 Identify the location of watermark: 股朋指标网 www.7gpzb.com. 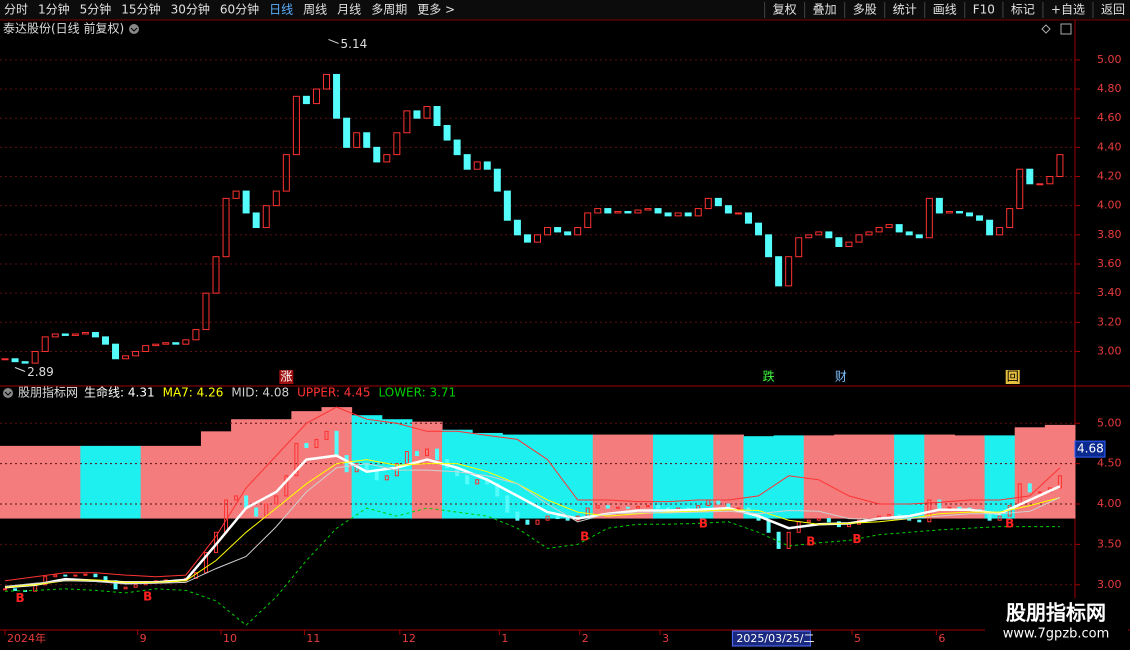
(1056, 622).